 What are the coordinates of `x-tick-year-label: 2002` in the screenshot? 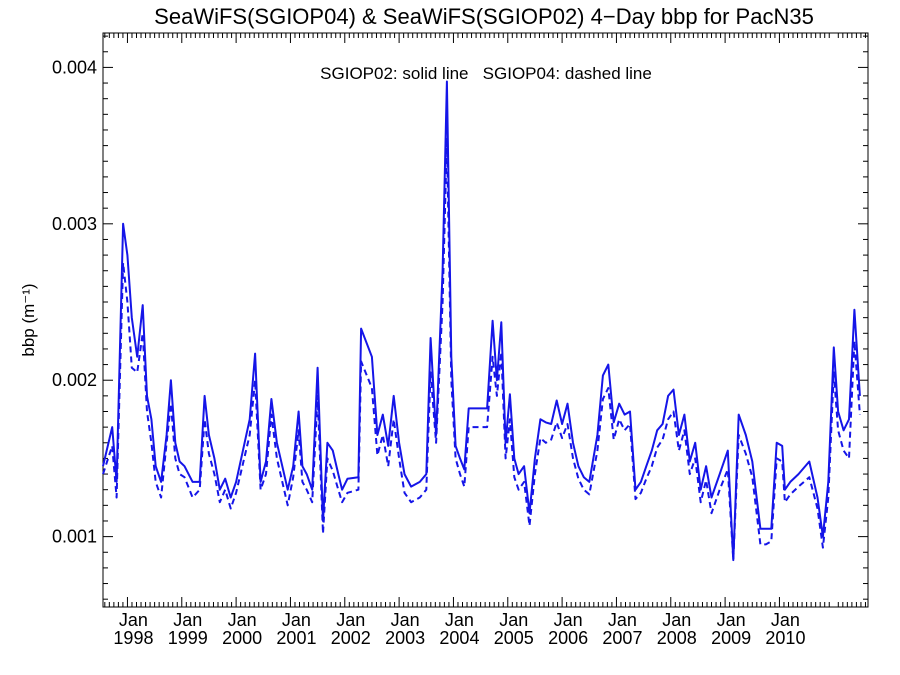 It's located at (351, 638).